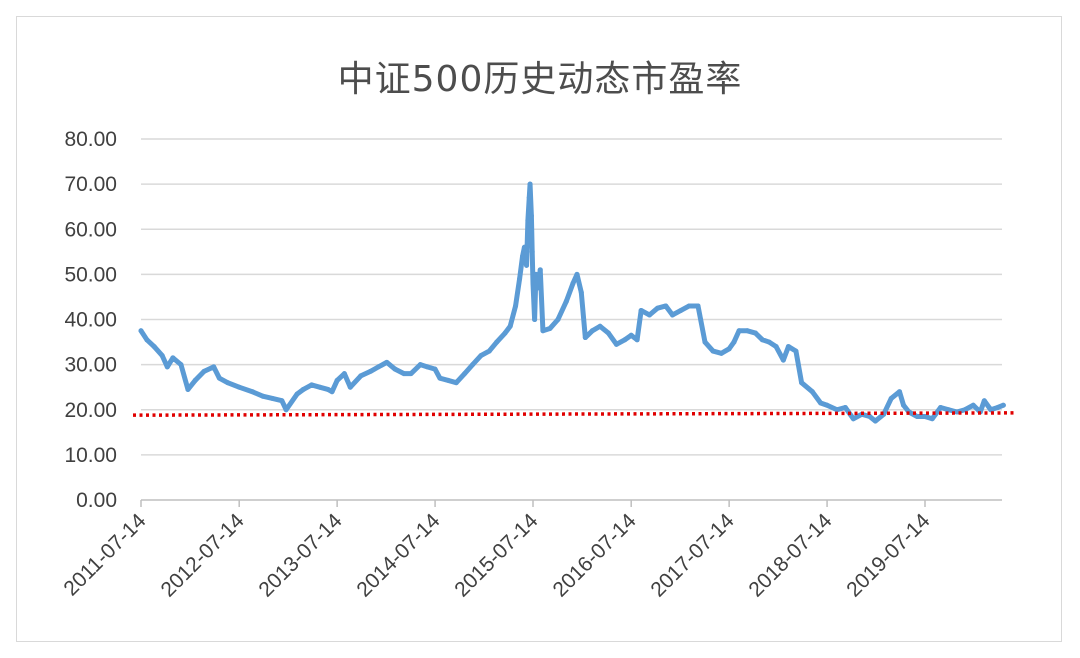 The width and height of the screenshot is (1080, 658). What do you see at coordinates (90, 229) in the screenshot?
I see `y-tick-label: 60.00` at bounding box center [90, 229].